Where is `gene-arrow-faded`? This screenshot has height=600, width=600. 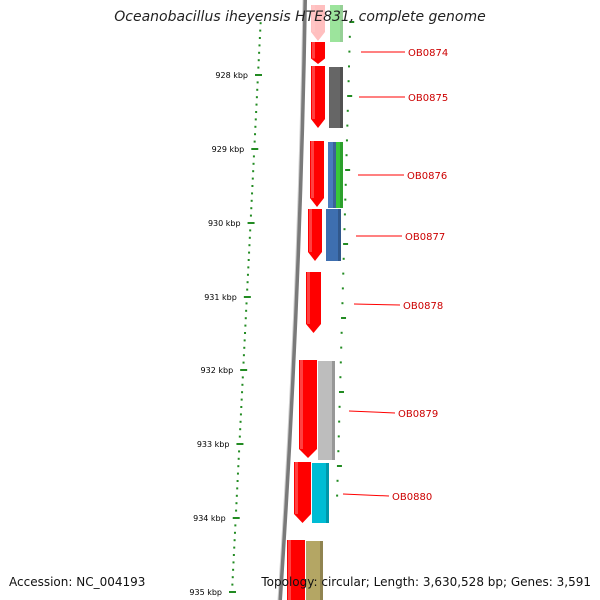
gene-arrow-faded is located at coordinates (318, 23).